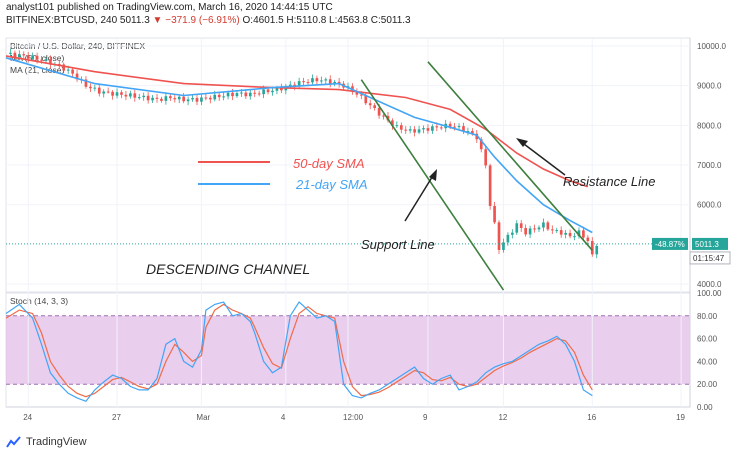 Image resolution: width=740 pixels, height=456 pixels. I want to click on time-tick-label: 12, so click(502, 417).